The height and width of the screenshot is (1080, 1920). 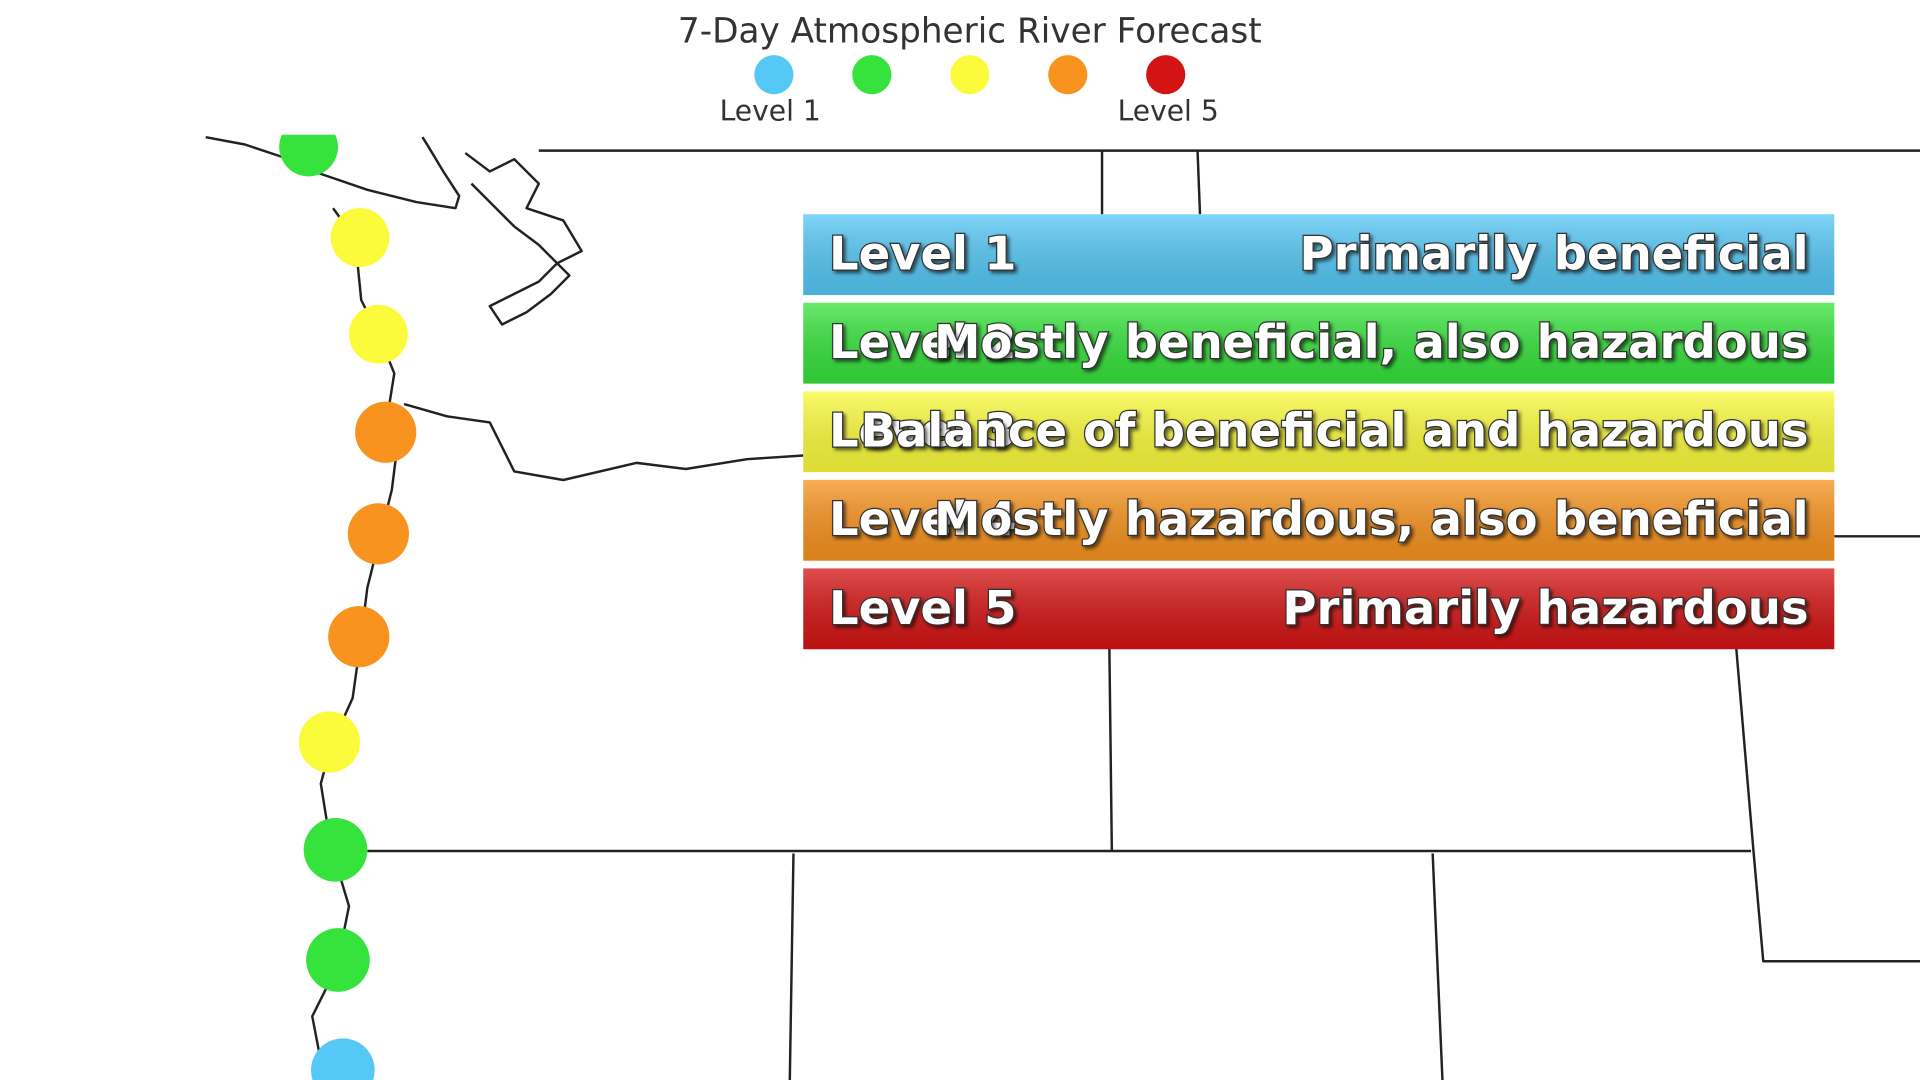 What do you see at coordinates (770, 111) in the screenshot?
I see `legend-low-label: Level 1` at bounding box center [770, 111].